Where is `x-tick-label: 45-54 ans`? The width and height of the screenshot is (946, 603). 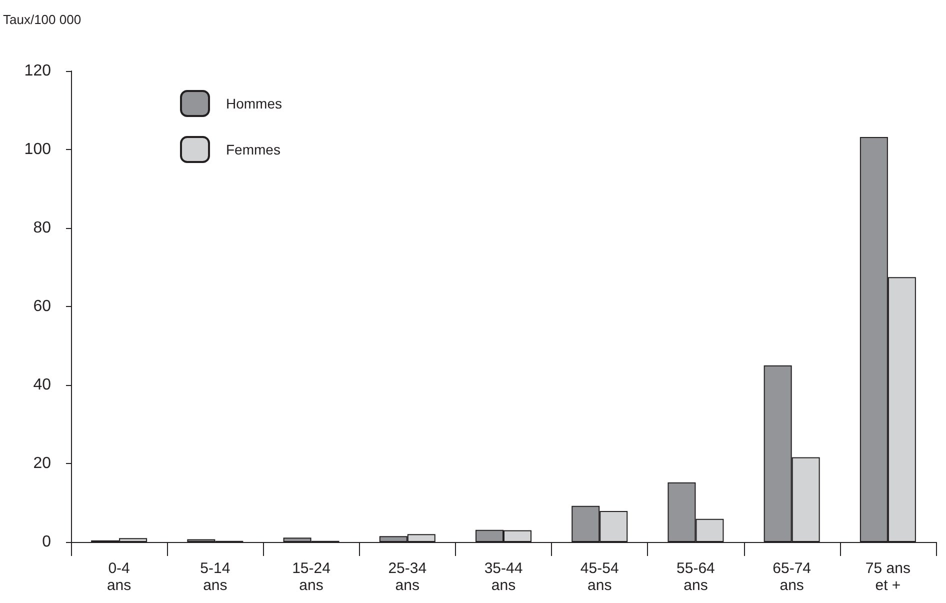 x-tick-label: 45-54 ans is located at coordinates (599, 577).